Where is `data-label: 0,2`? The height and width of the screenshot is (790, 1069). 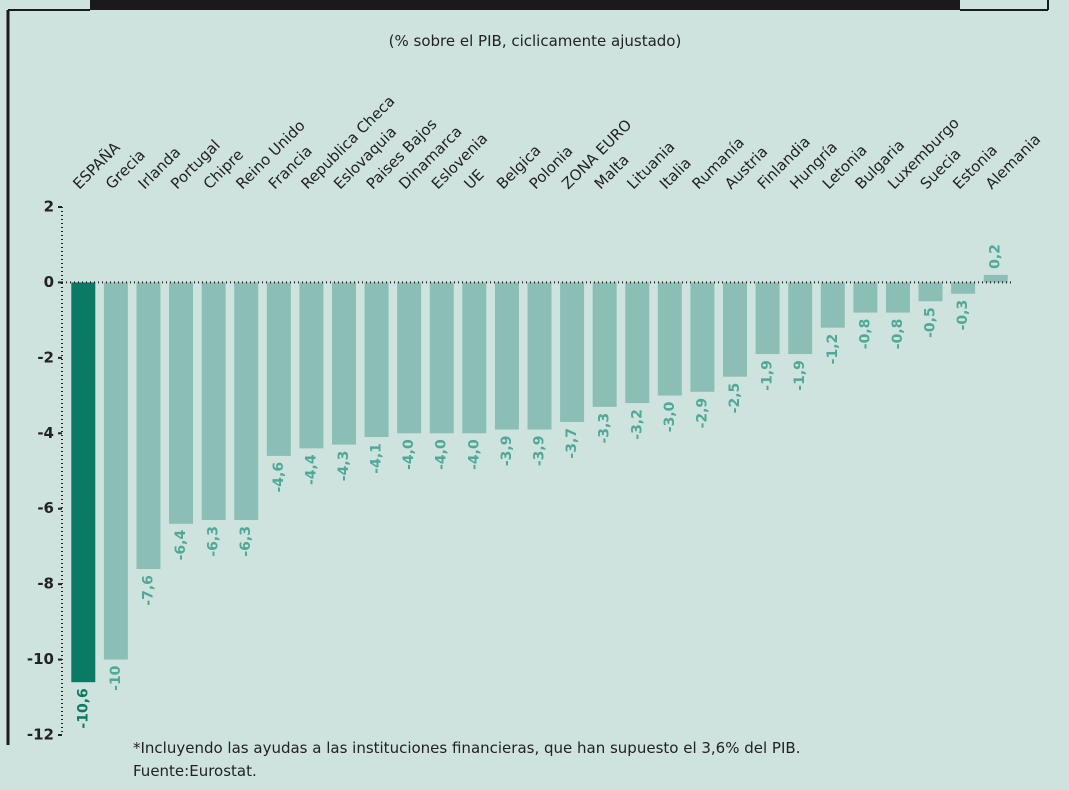 data-label: 0,2 is located at coordinates (996, 256).